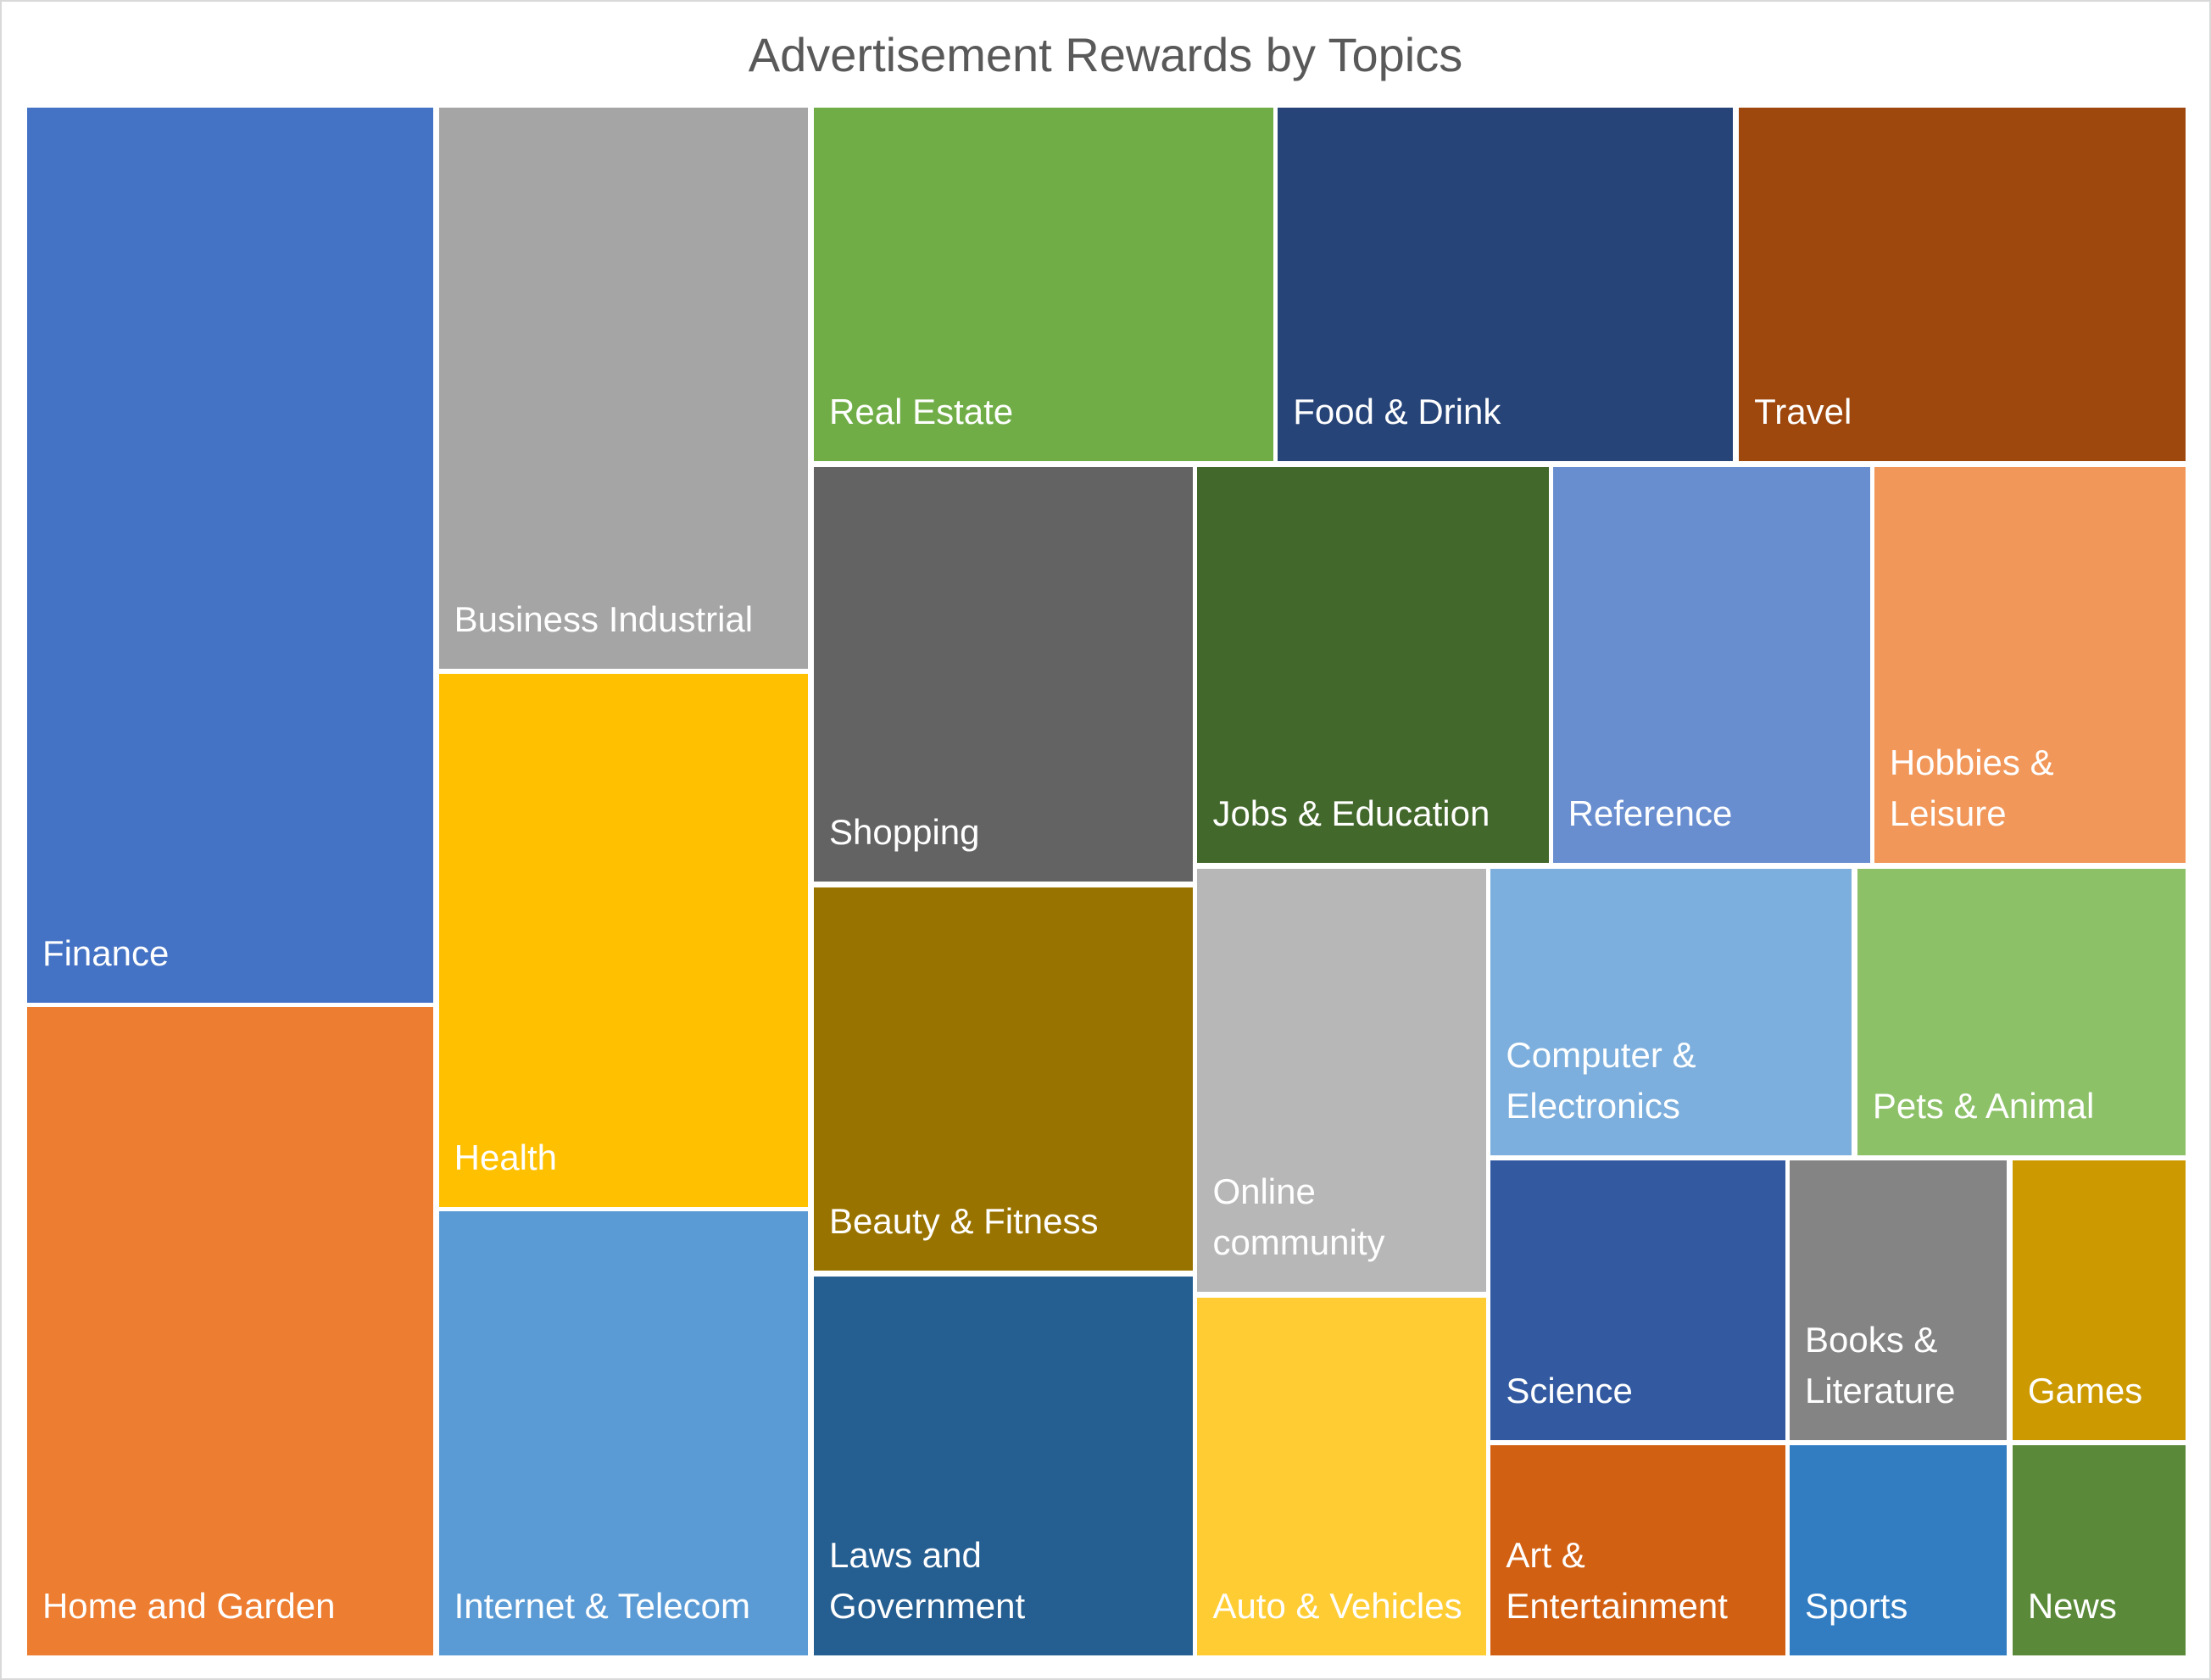 The image size is (2211, 1680). What do you see at coordinates (1601, 1080) in the screenshot?
I see `treemap-tile-label: Computer & Electronics` at bounding box center [1601, 1080].